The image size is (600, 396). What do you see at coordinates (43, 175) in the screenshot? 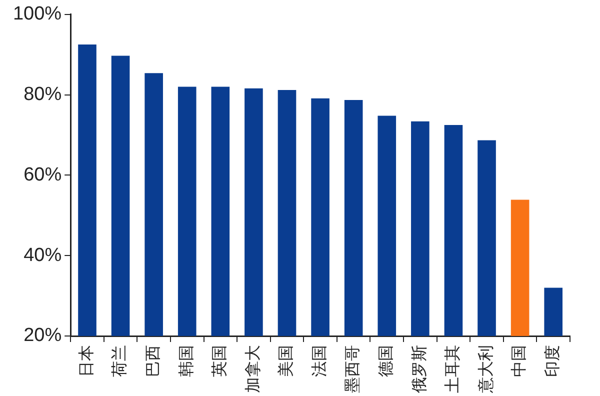
I see `y-tick-label: 60%` at bounding box center [43, 175].